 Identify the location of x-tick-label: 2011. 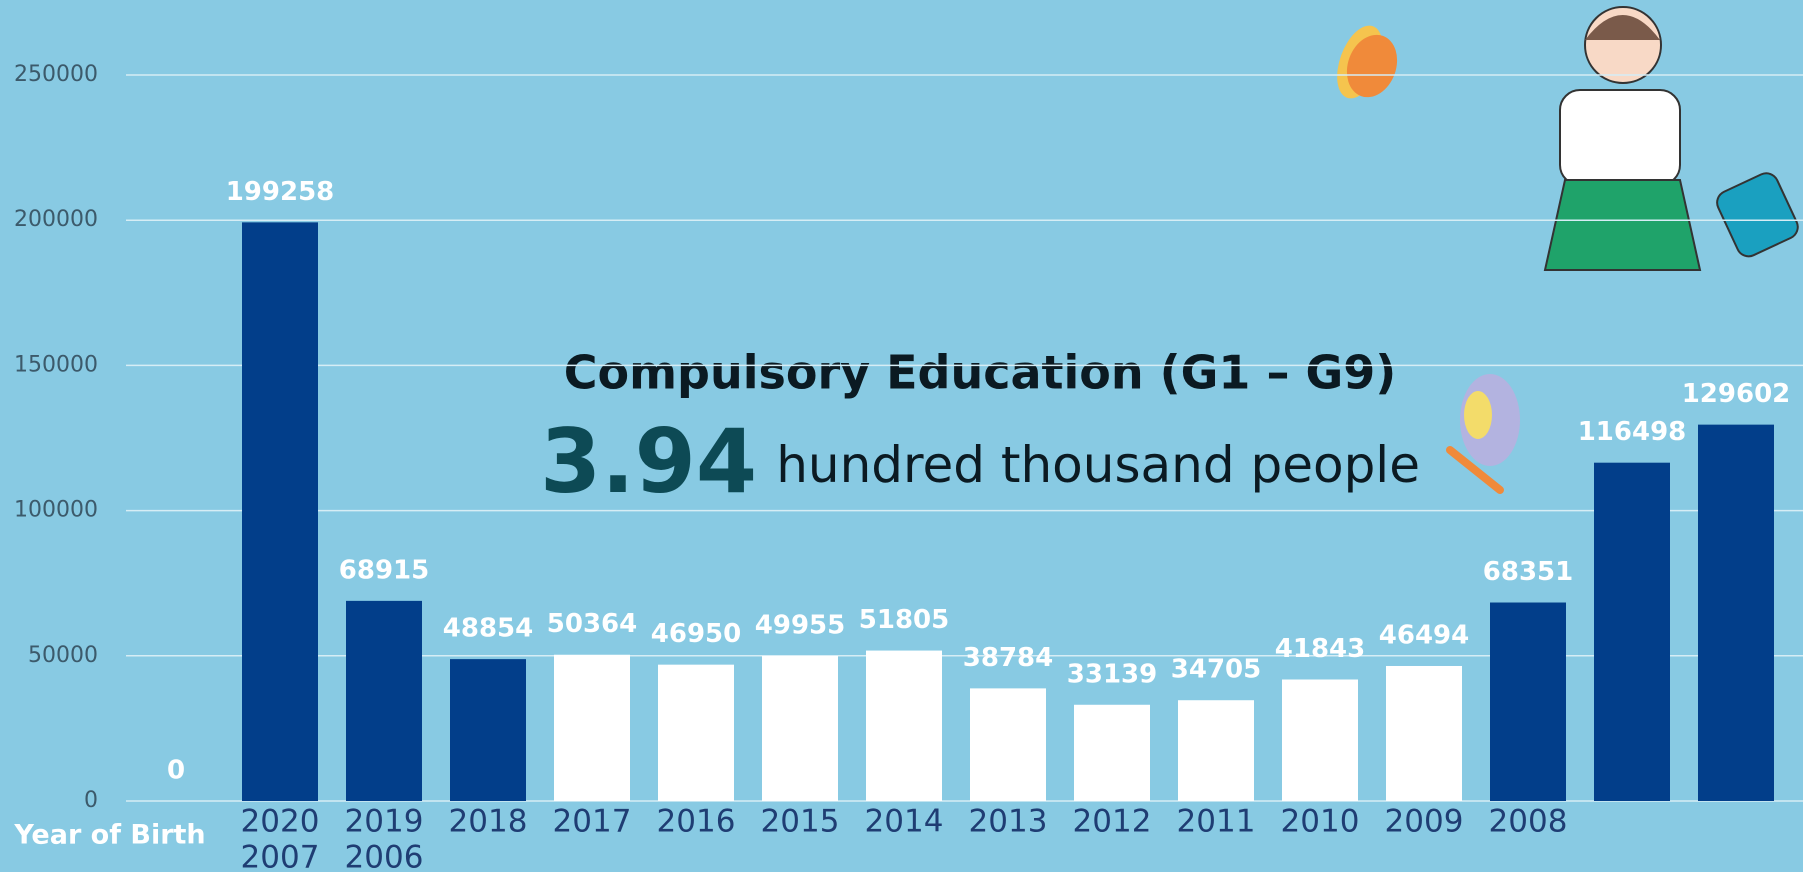
(1216, 822).